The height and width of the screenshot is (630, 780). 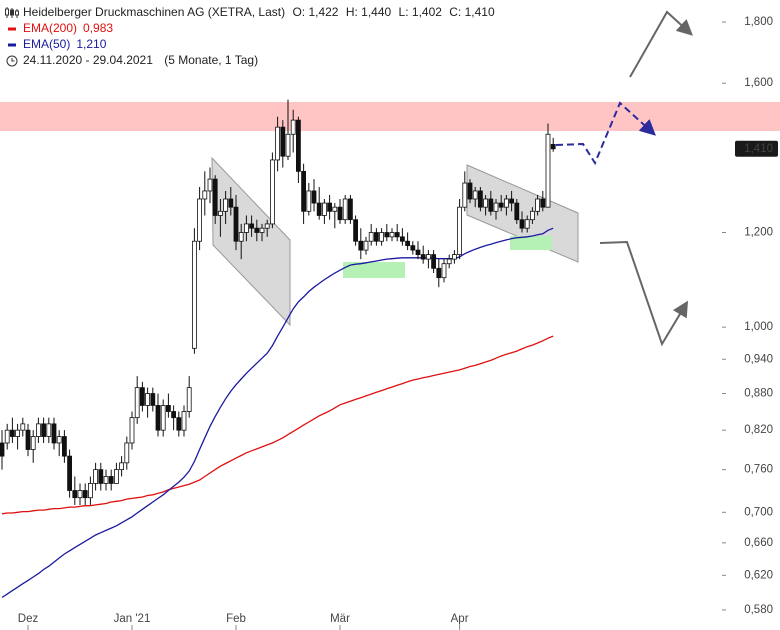 What do you see at coordinates (46, 44) in the screenshot?
I see `legend-name: EMA(50)` at bounding box center [46, 44].